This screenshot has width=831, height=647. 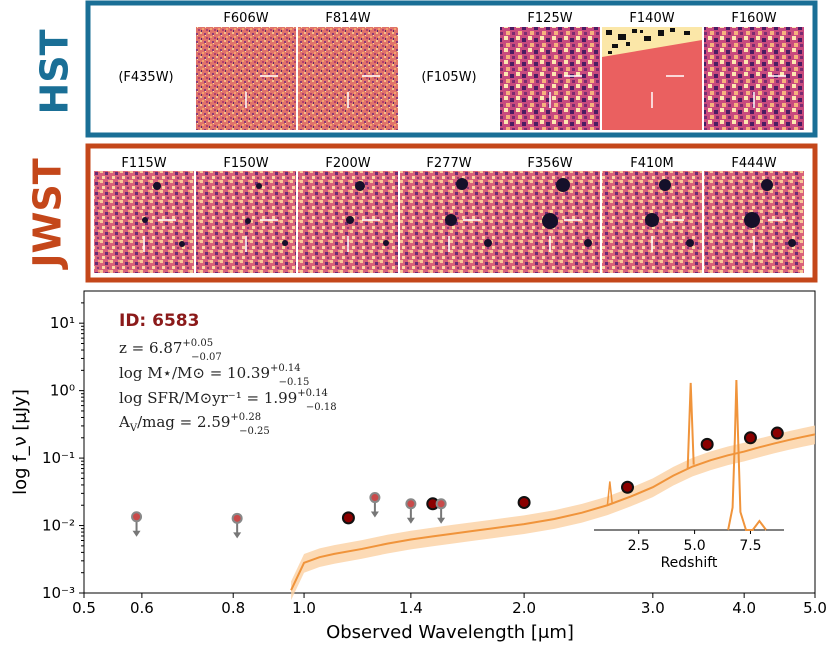 I want to click on sfr-annotation: log SFR/M⊙yr⁻¹ = 1.99+0.14 −0.18, so click(x=228, y=400).